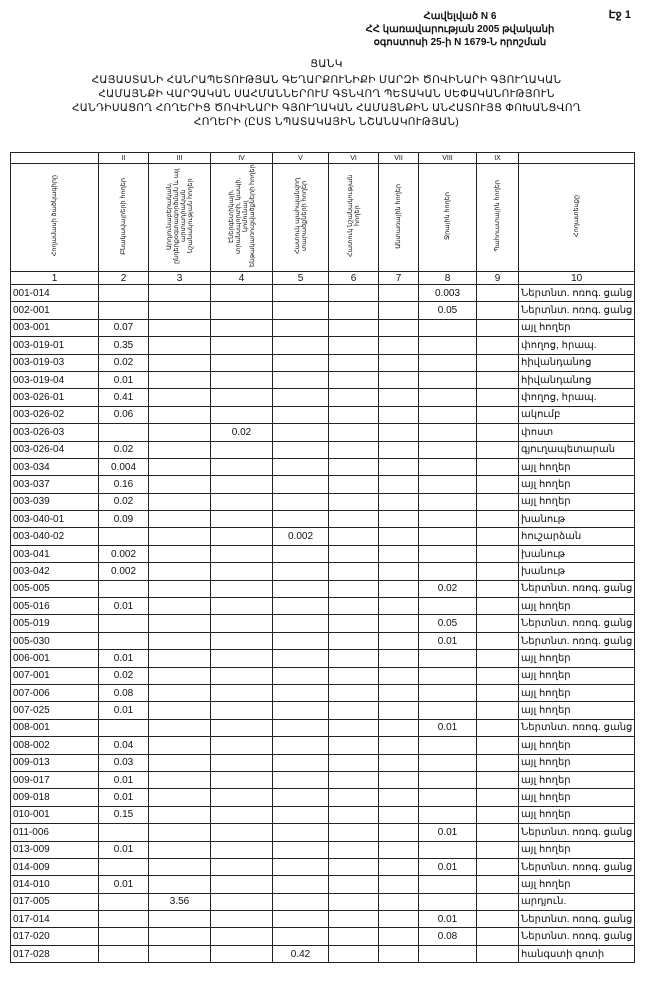 Image resolution: width=653 pixels, height=983 pixels. I want to click on annex-line: օգոստոսի 25-ի N 1679-Ն որոշման, so click(460, 42).